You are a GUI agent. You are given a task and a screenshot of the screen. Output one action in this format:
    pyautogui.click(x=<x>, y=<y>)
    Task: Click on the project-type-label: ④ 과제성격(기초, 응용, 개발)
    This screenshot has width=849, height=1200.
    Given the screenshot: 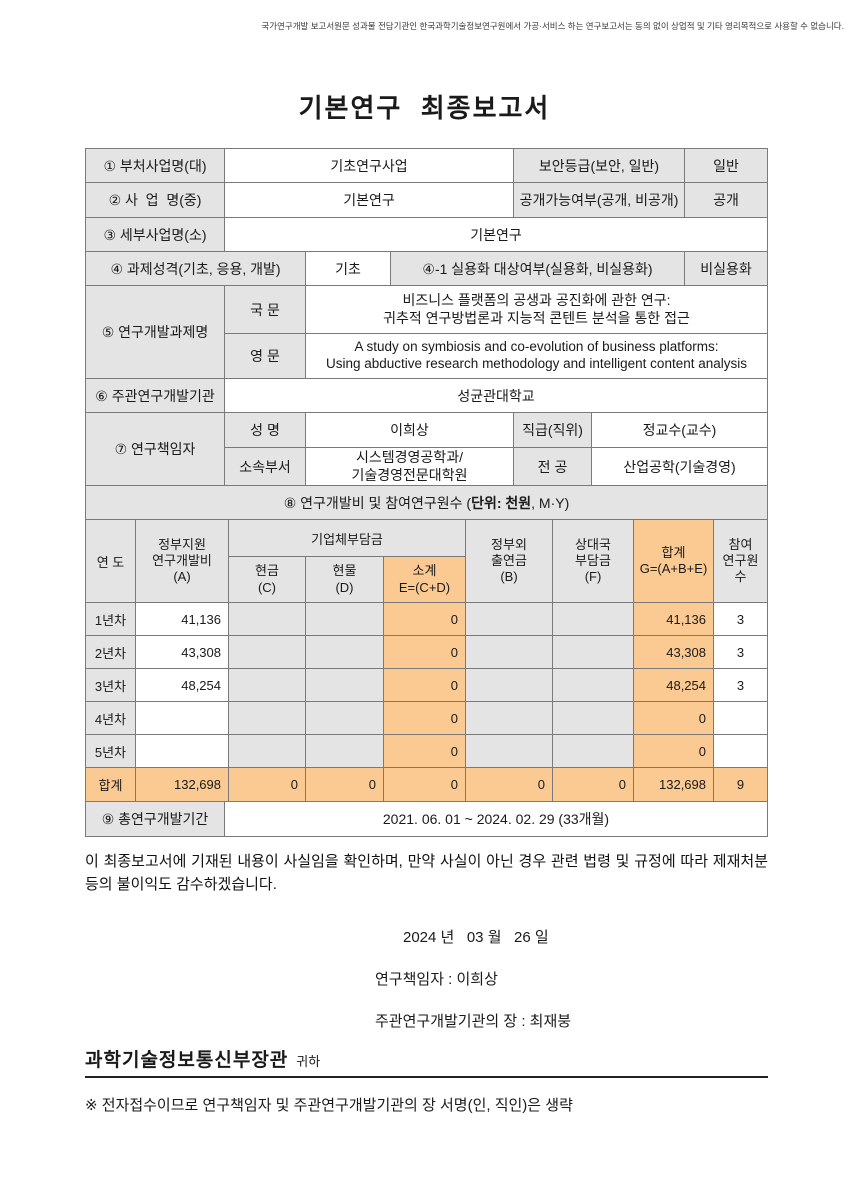 What is the action you would take?
    pyautogui.click(x=195, y=268)
    